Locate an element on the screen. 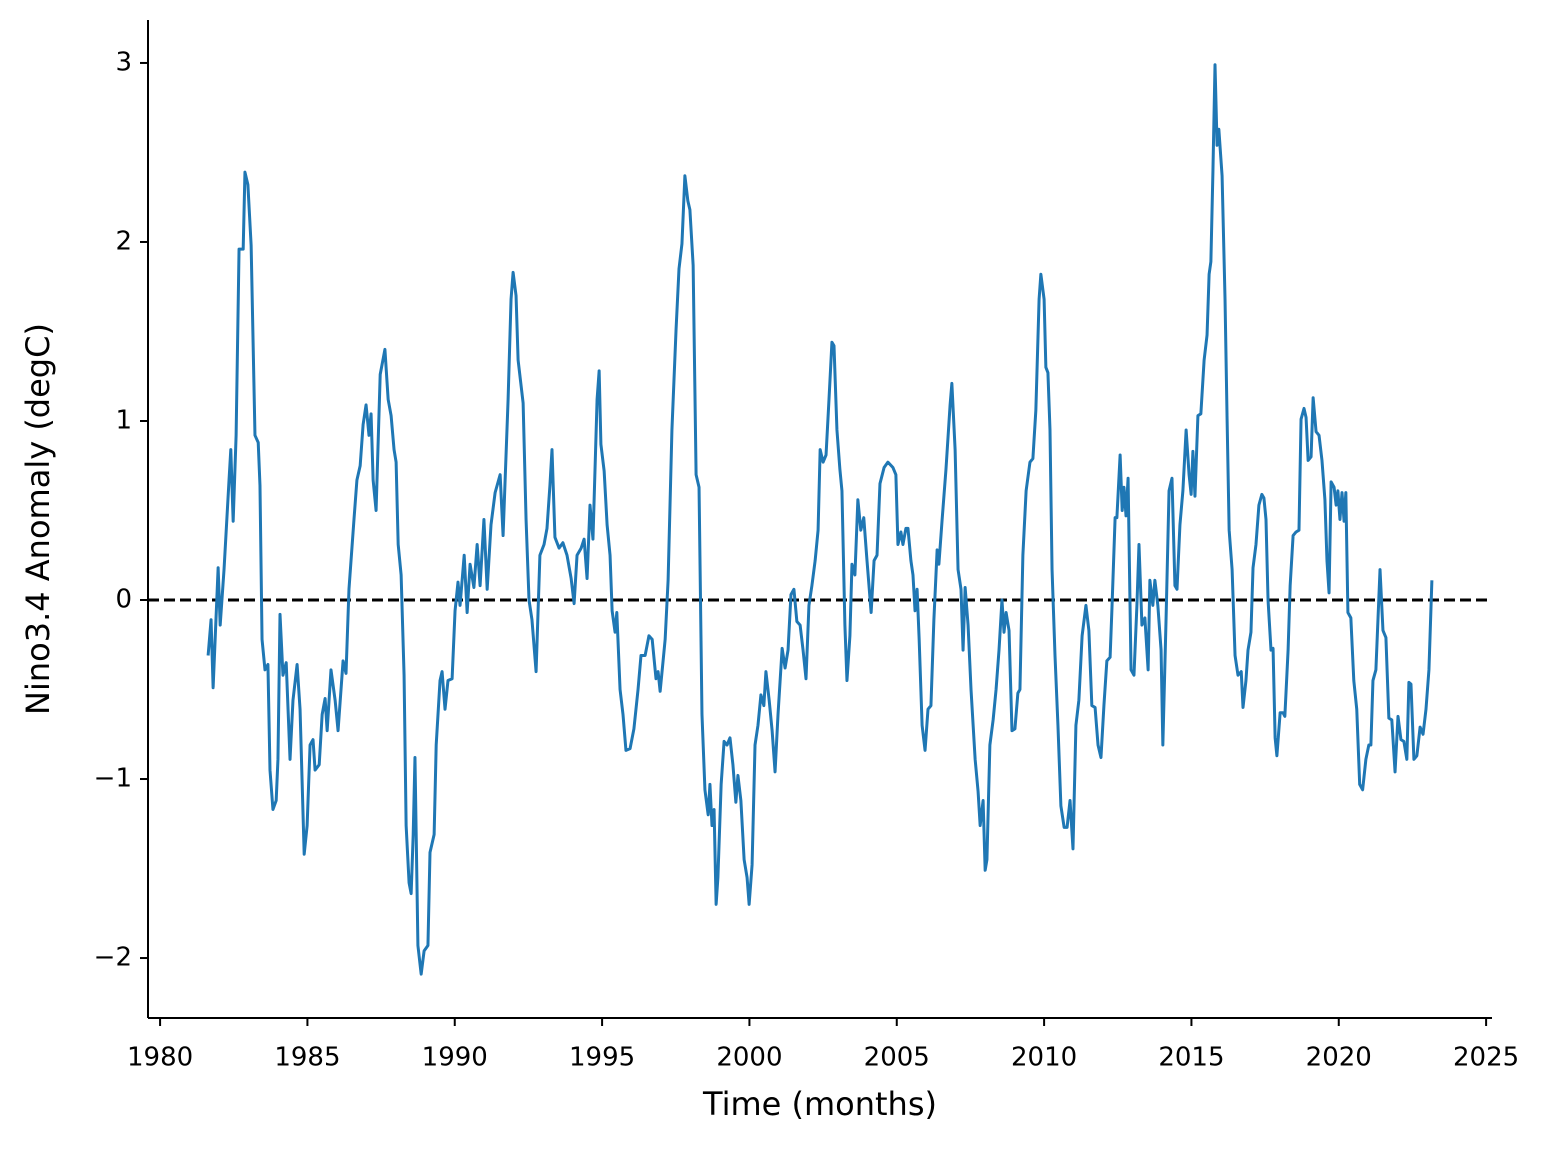 Image resolution: width=1550 pixels, height=1150 pixels. y-tick-label: −2 is located at coordinates (113, 958).